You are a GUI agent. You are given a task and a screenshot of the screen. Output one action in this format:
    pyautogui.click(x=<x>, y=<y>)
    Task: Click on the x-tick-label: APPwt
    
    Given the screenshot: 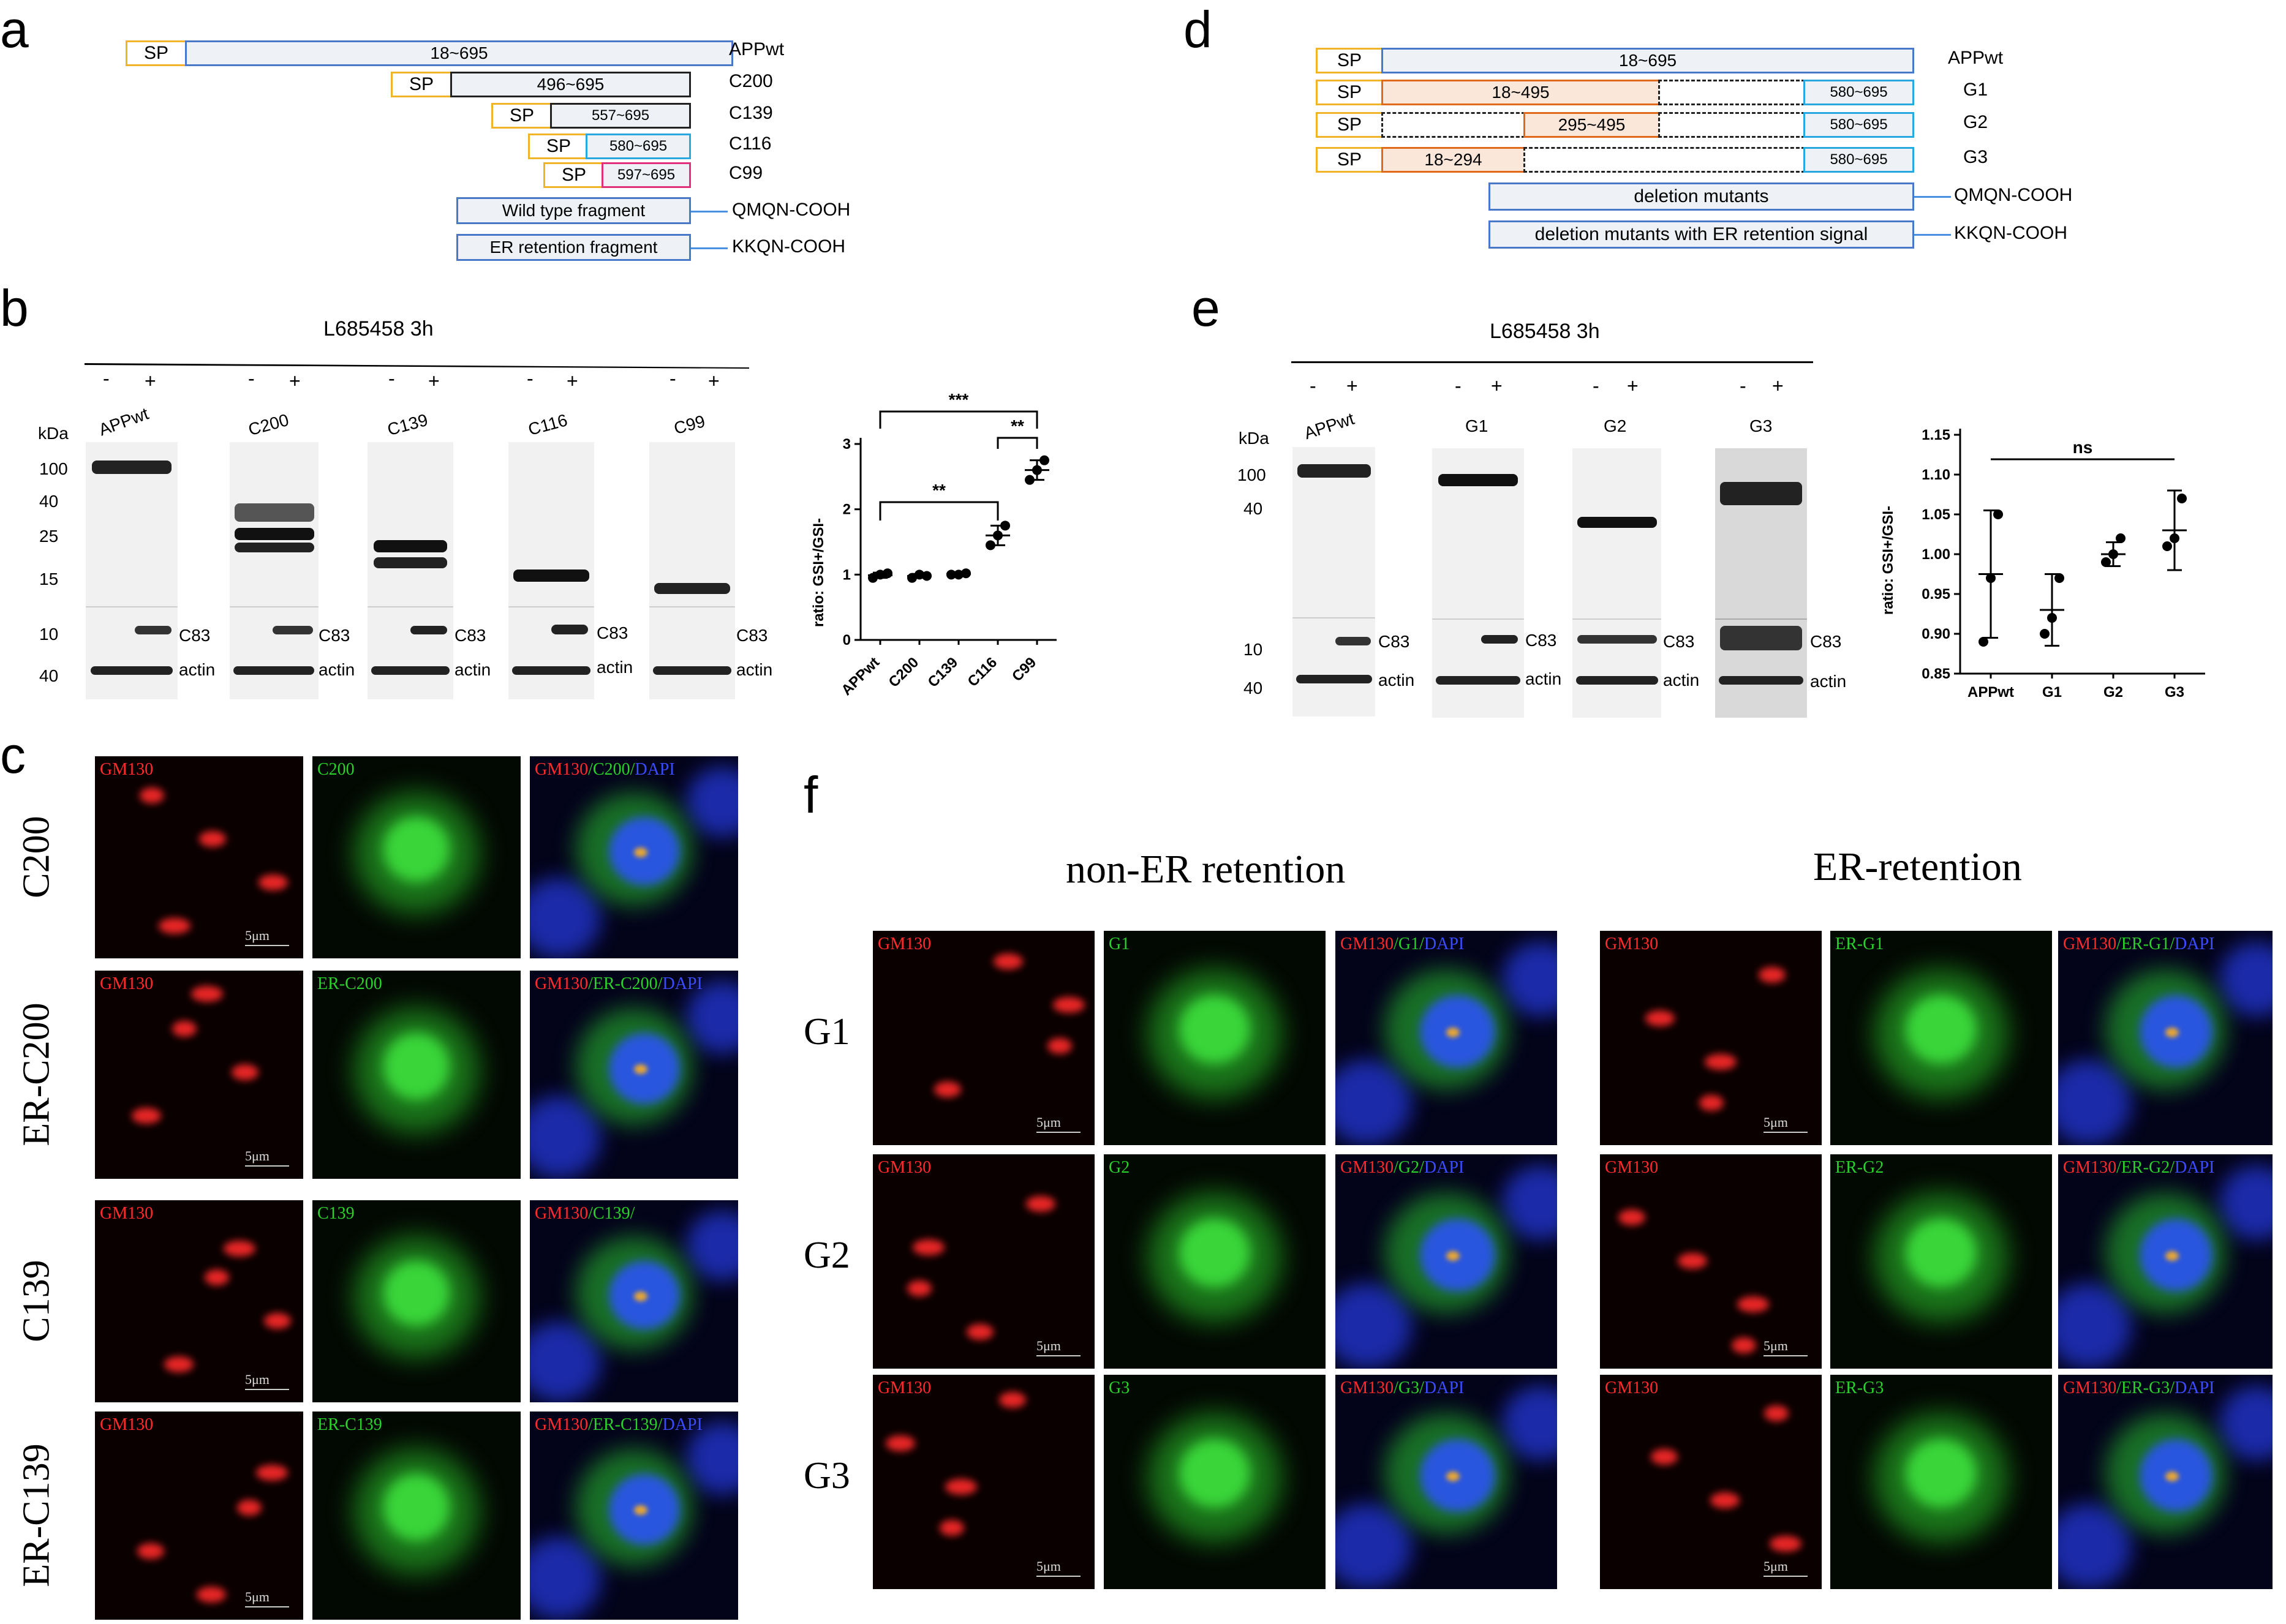 What is the action you would take?
    pyautogui.click(x=860, y=676)
    